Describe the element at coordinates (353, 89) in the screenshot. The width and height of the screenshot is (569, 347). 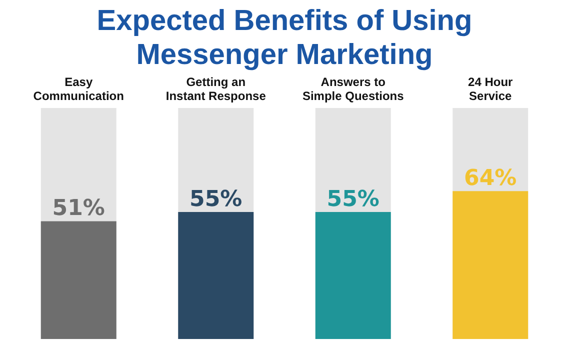
I see `x-tick-label: Answers to Simple Questions` at that location.